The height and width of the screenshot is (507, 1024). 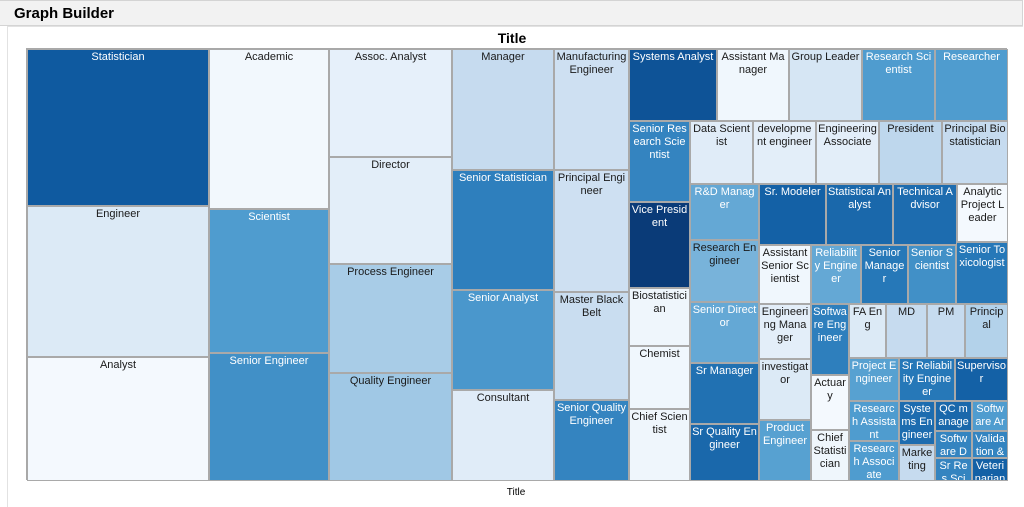 I want to click on treemap-cell-process-engineer: Process Engineer, so click(x=390, y=318).